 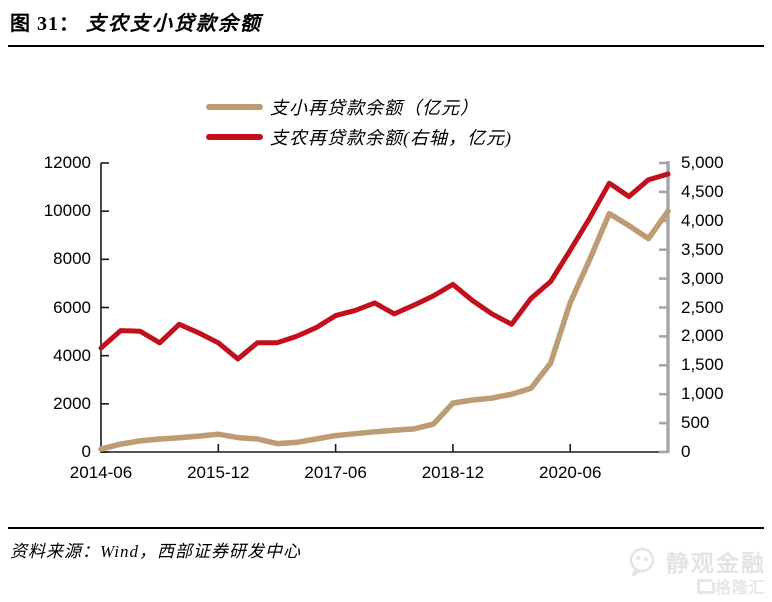 I want to click on source-text: 资料来源：Wind，西部证券研发中心, so click(x=155, y=551).